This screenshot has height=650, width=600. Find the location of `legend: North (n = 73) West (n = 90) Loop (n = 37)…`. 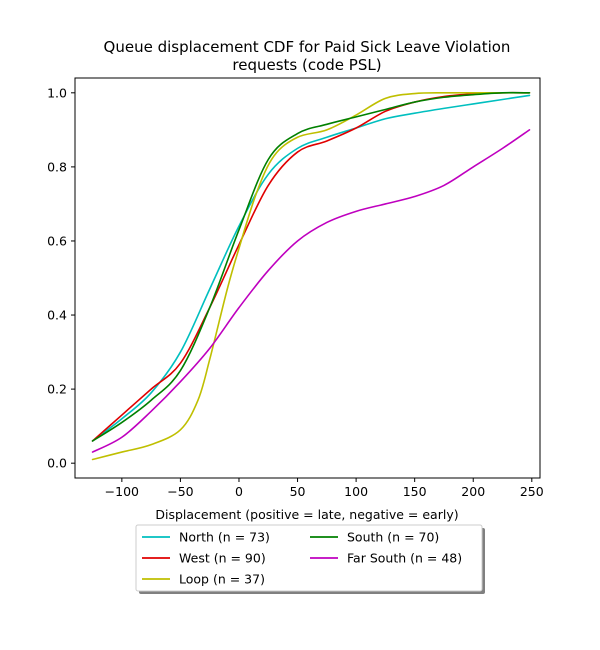

legend: North (n = 73) West (n = 90) Loop (n = 37)… is located at coordinates (310, 559).